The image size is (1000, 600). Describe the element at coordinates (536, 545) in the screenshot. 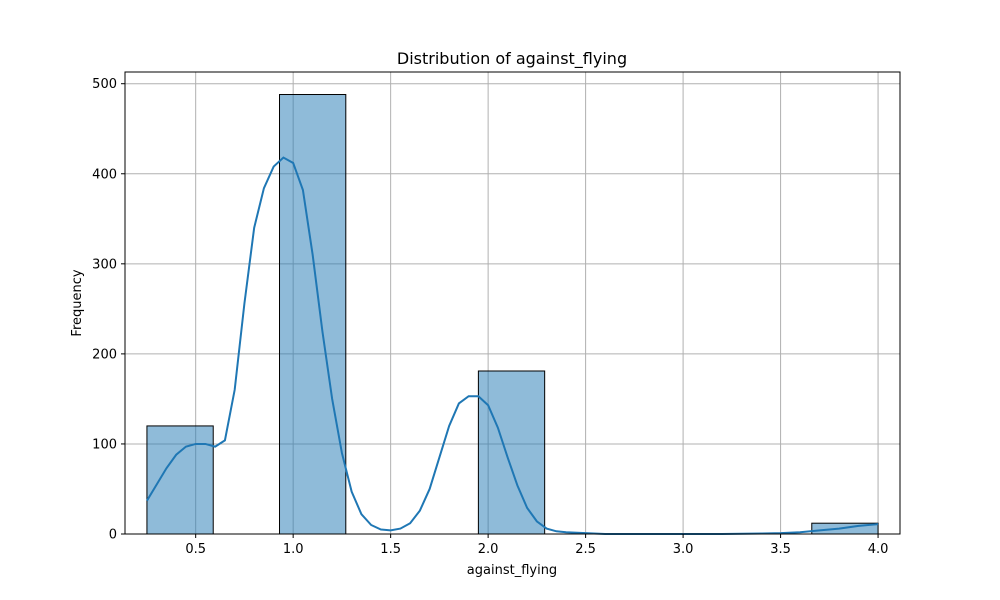

I see `x-axis-ticks: 0.5 1.0 1.5 2.0 2.5 3.0 3.5 4.0` at that location.